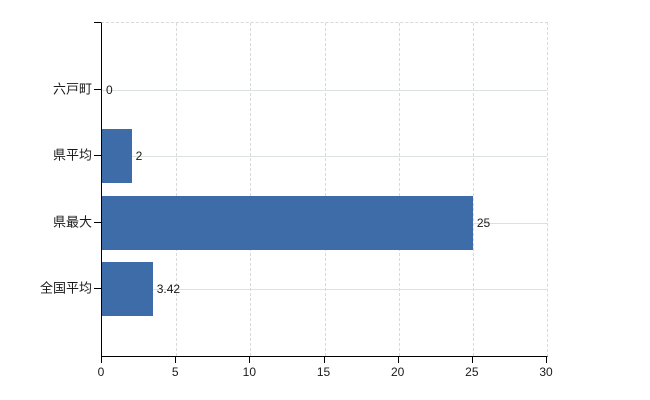 The image size is (650, 400). I want to click on y-axis-end-tick, so click(97, 22).